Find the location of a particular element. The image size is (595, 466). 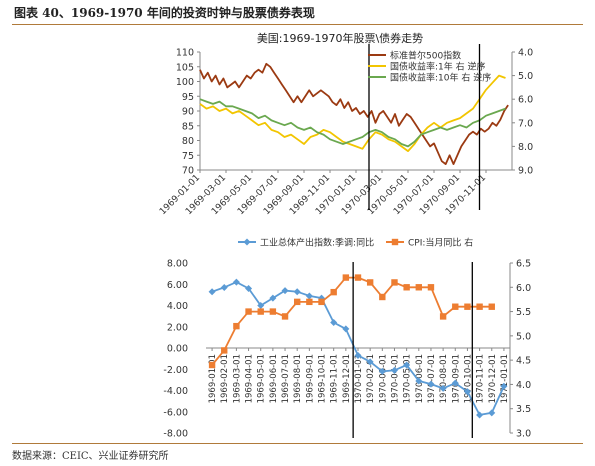

legend-label: 国债收益率:10年 右 逆序 is located at coordinates (440, 78).